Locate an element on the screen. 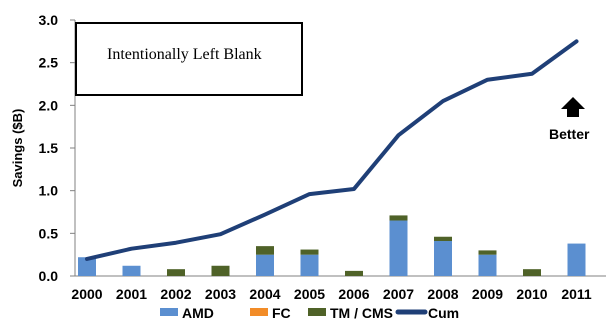  bar-amd-2007 is located at coordinates (398, 248).